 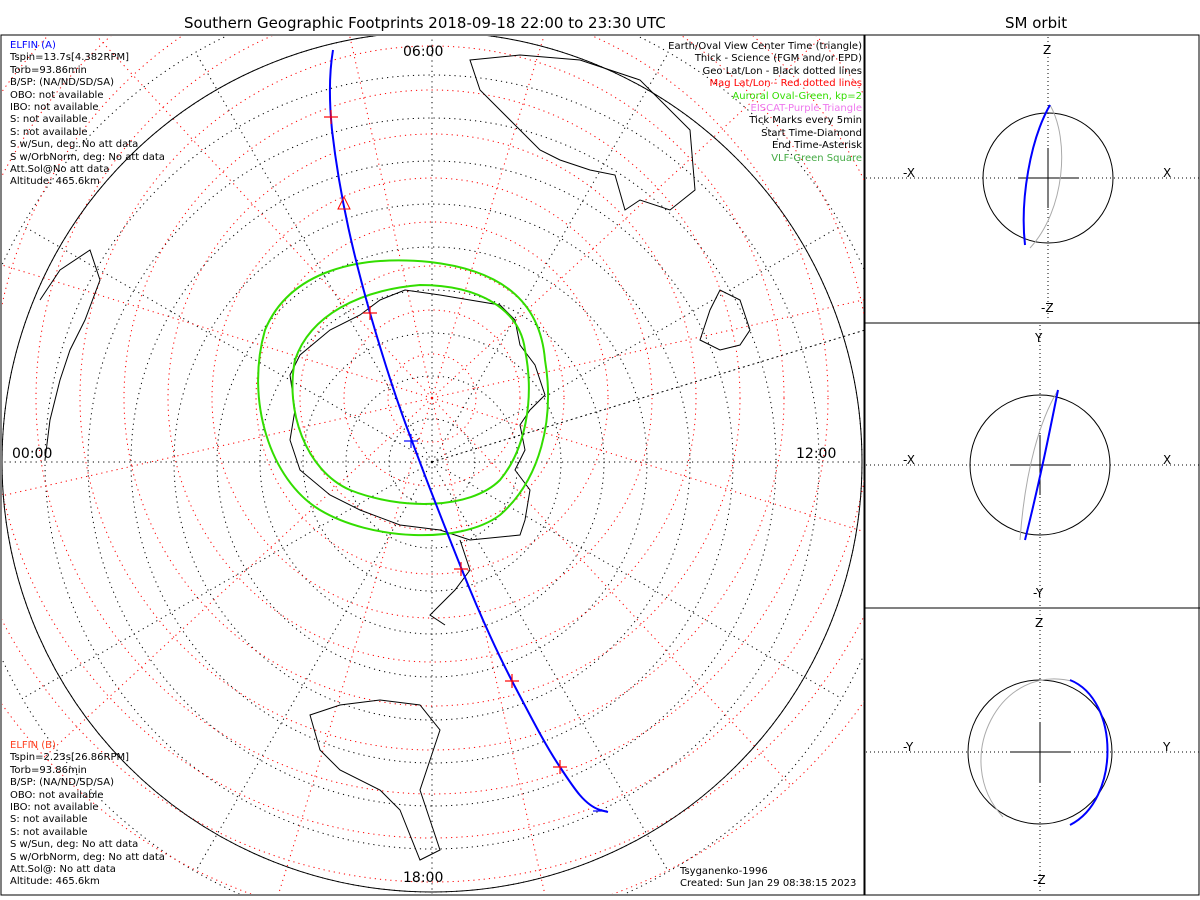 What do you see at coordinates (57, 795) in the screenshot?
I see `elfin-b-line: OBO: not available` at bounding box center [57, 795].